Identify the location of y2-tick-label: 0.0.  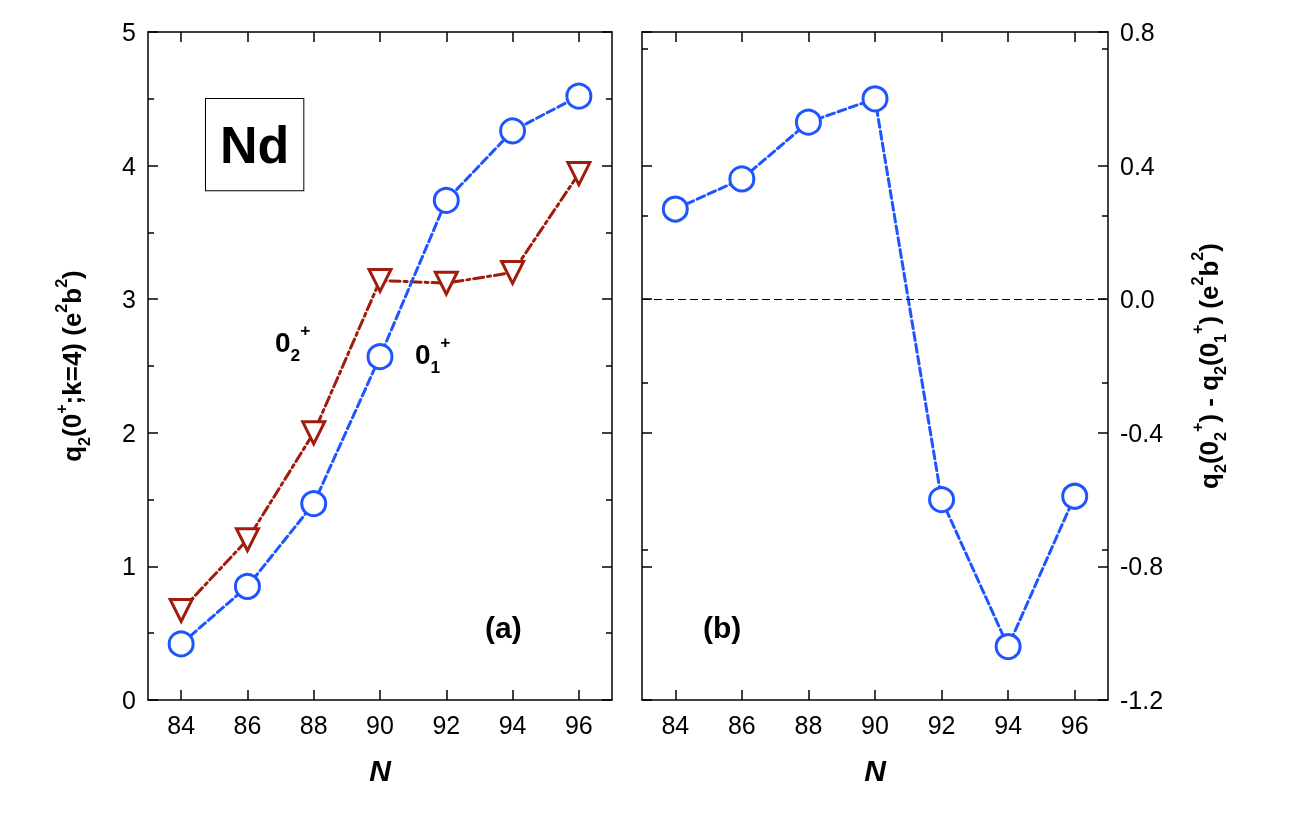
(1137, 299).